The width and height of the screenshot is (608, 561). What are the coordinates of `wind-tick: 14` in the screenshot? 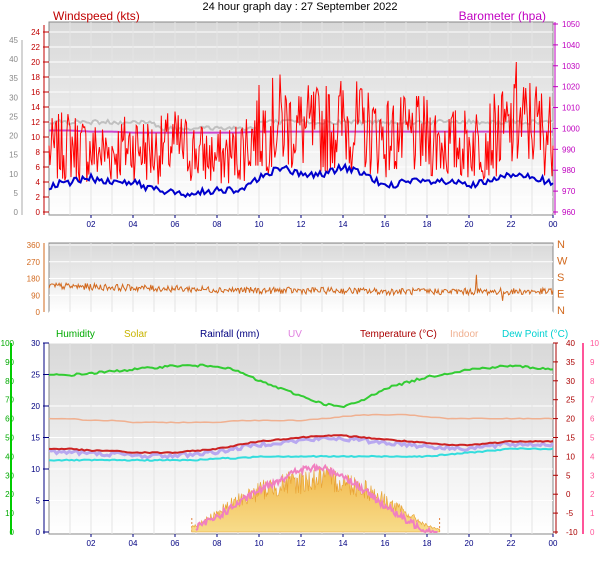 It's located at (35, 107).